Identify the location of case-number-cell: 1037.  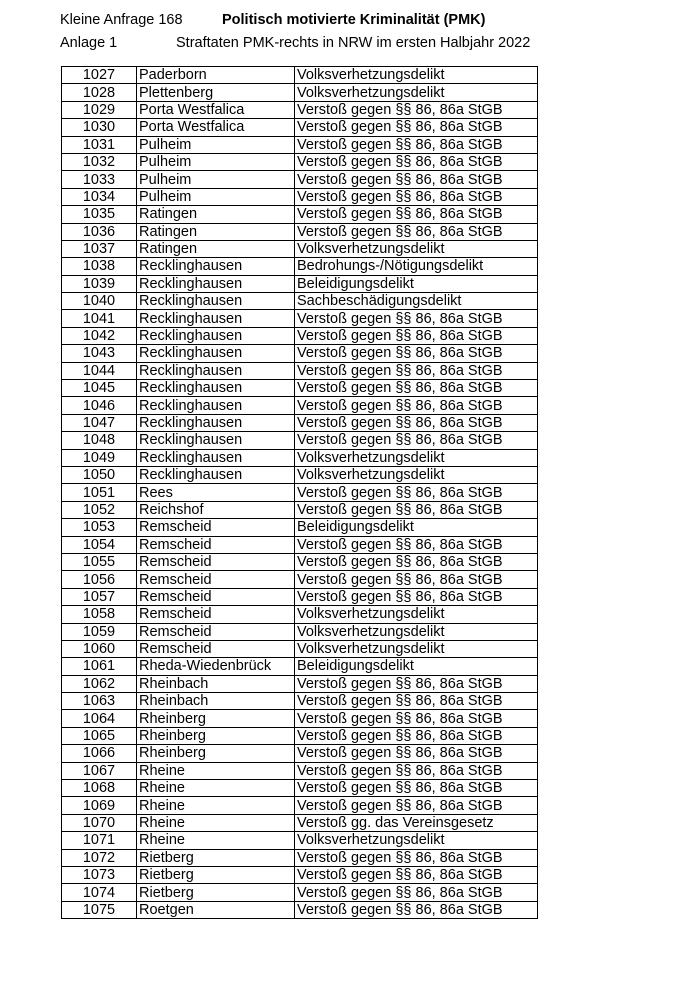
(99, 249).